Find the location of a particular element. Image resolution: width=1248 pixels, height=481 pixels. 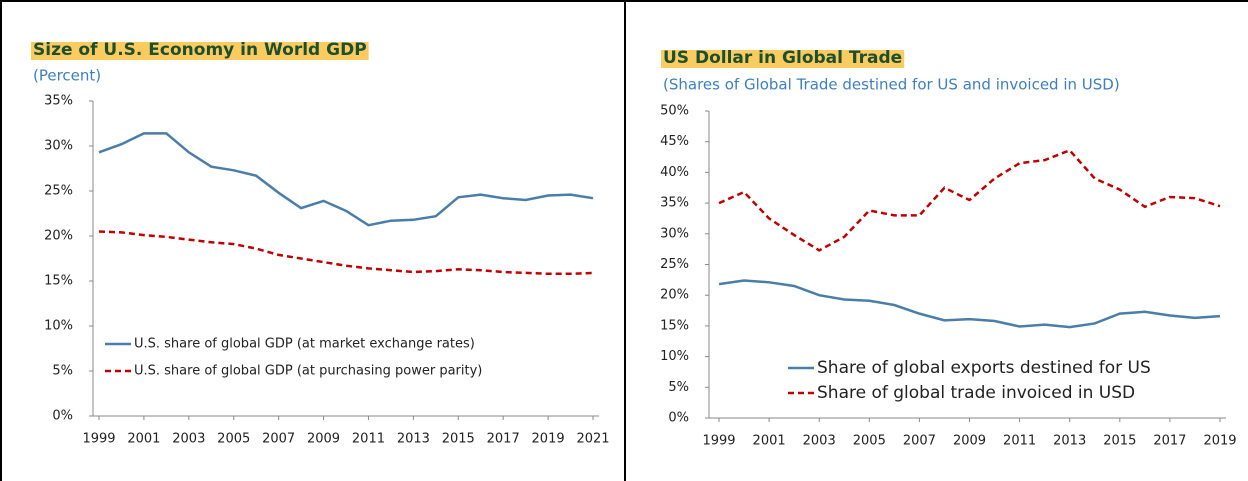

y-tick-label: 50% is located at coordinates (674, 111).